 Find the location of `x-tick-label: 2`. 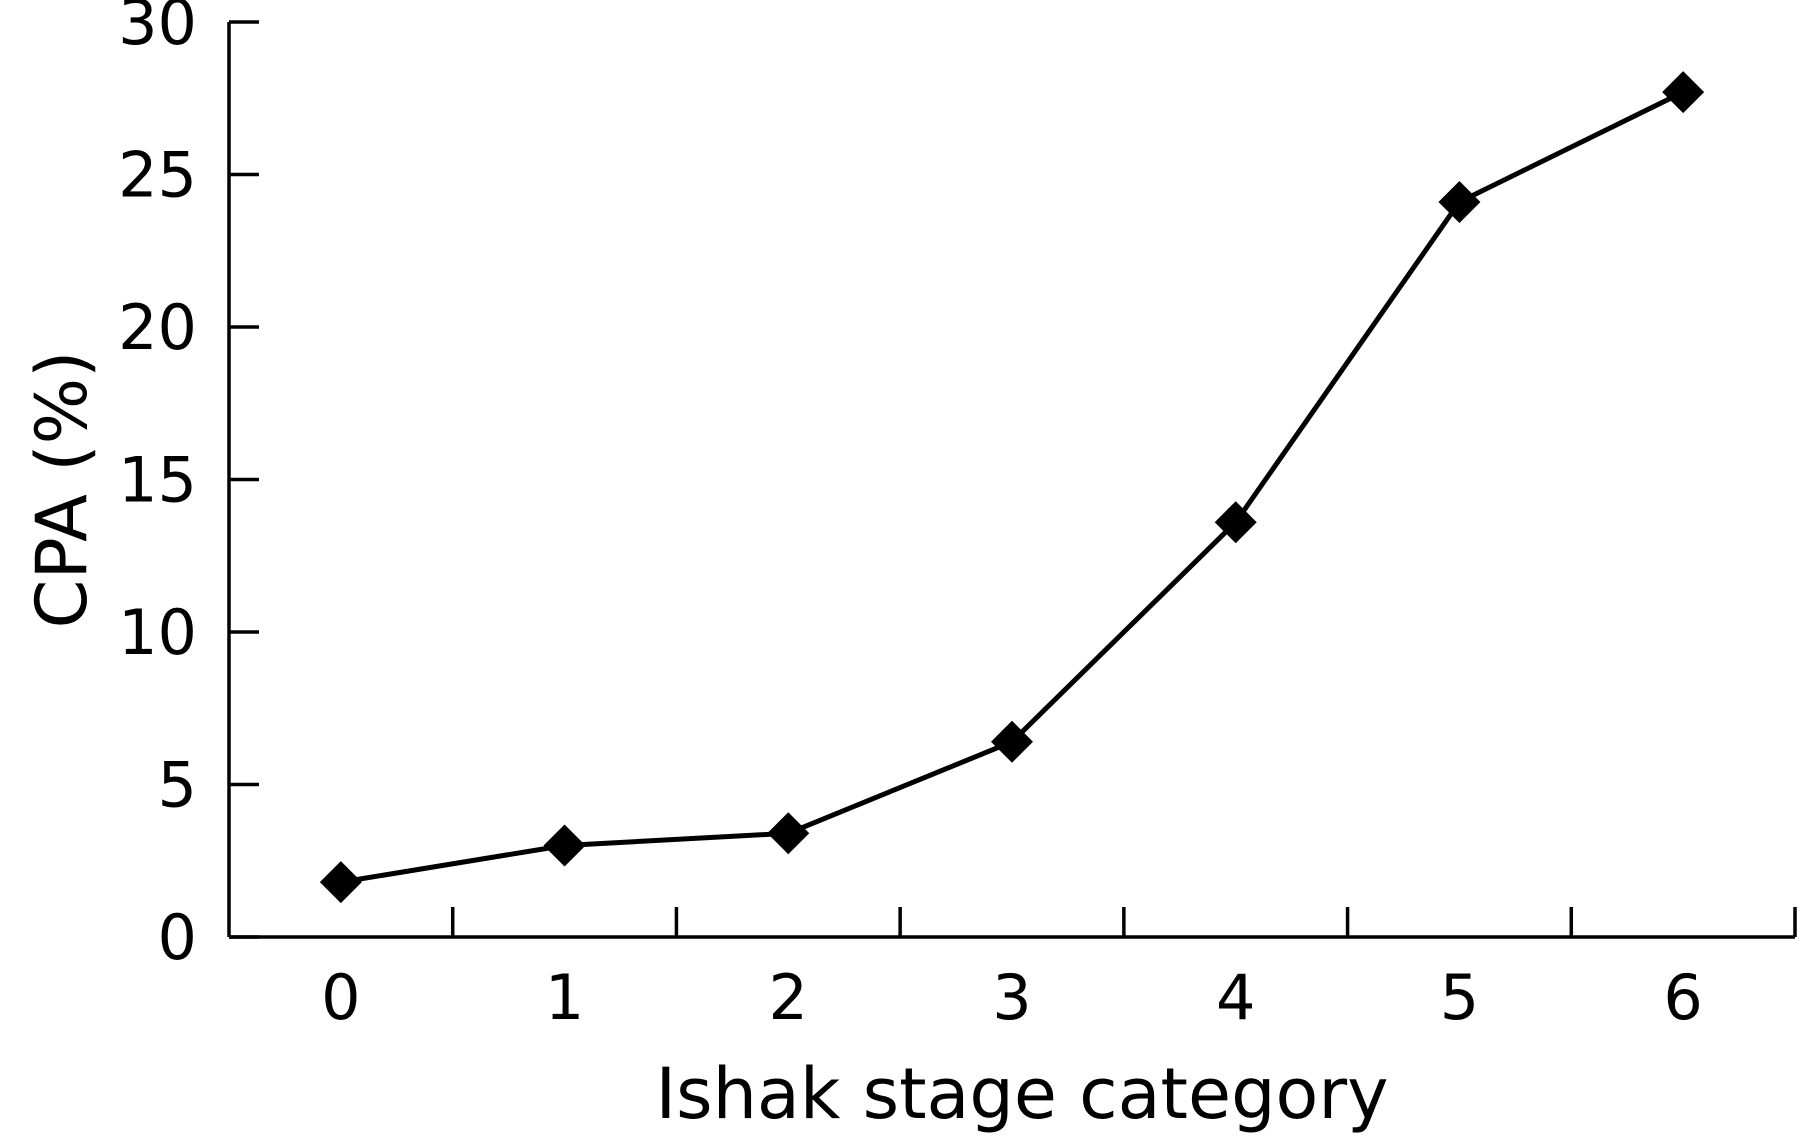

x-tick-label: 2 is located at coordinates (788, 997).